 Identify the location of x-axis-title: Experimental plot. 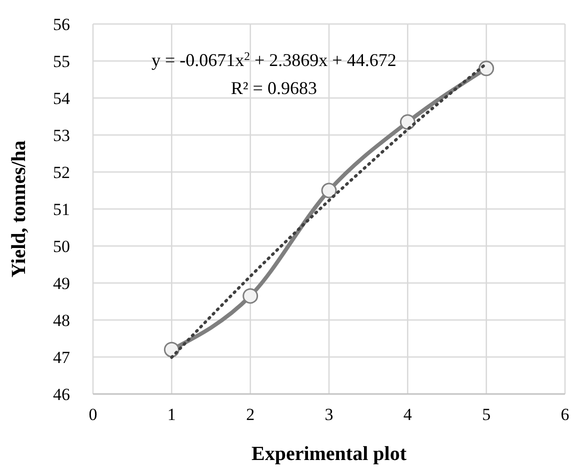
(329, 454).